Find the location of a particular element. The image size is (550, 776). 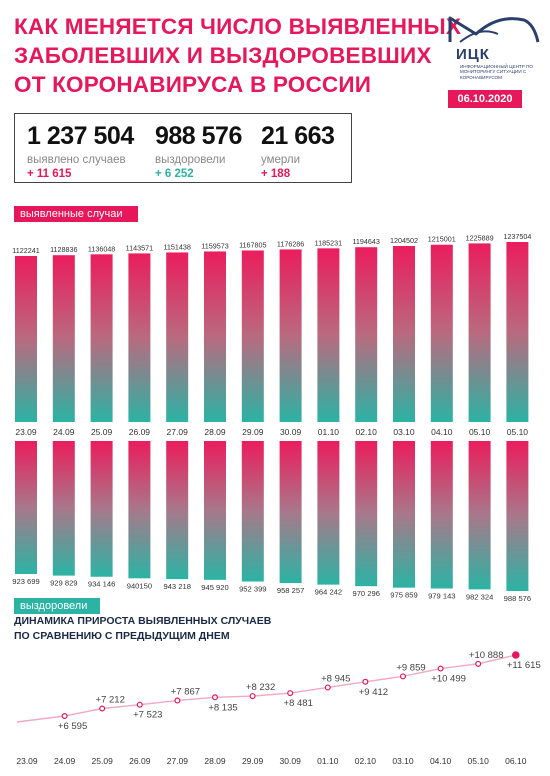

cases-date-label: 30.09 is located at coordinates (291, 432).